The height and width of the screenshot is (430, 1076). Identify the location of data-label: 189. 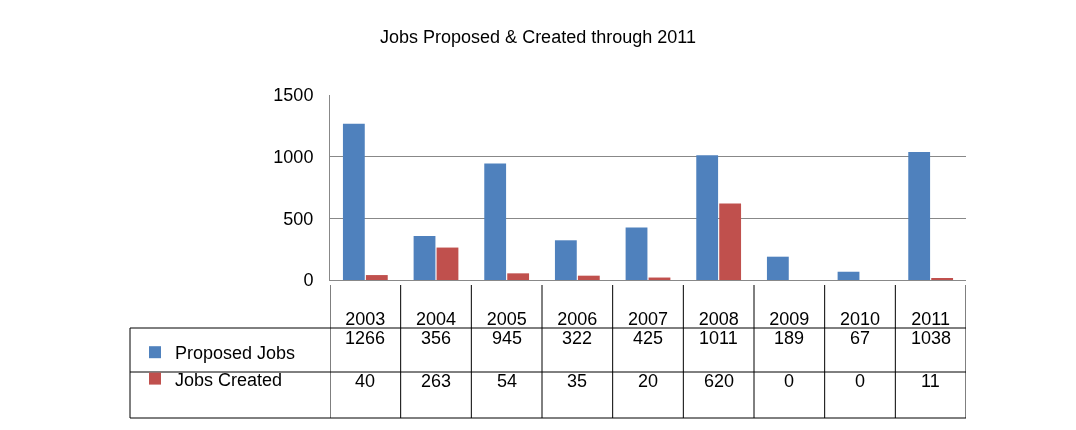
(789, 338).